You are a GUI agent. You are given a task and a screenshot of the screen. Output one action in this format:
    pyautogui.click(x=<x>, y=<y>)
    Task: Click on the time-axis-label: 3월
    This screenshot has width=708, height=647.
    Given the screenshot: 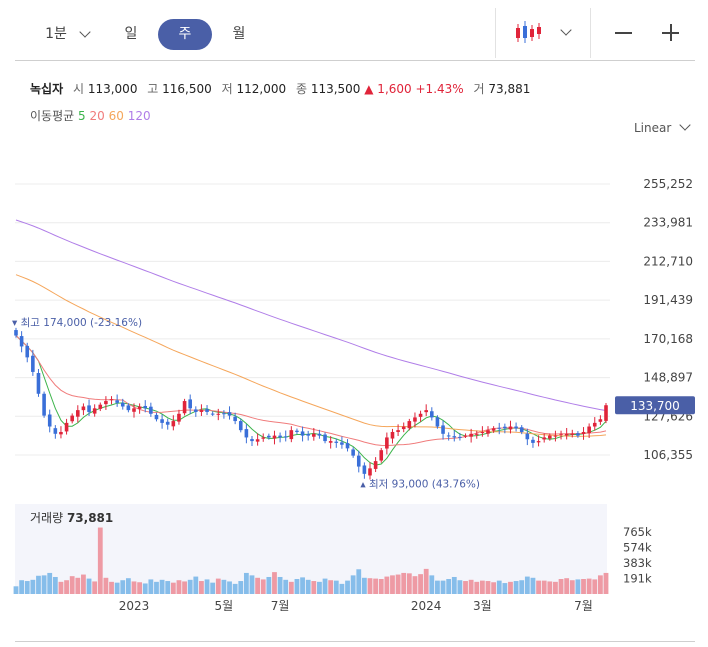 What is the action you would take?
    pyautogui.click(x=482, y=606)
    